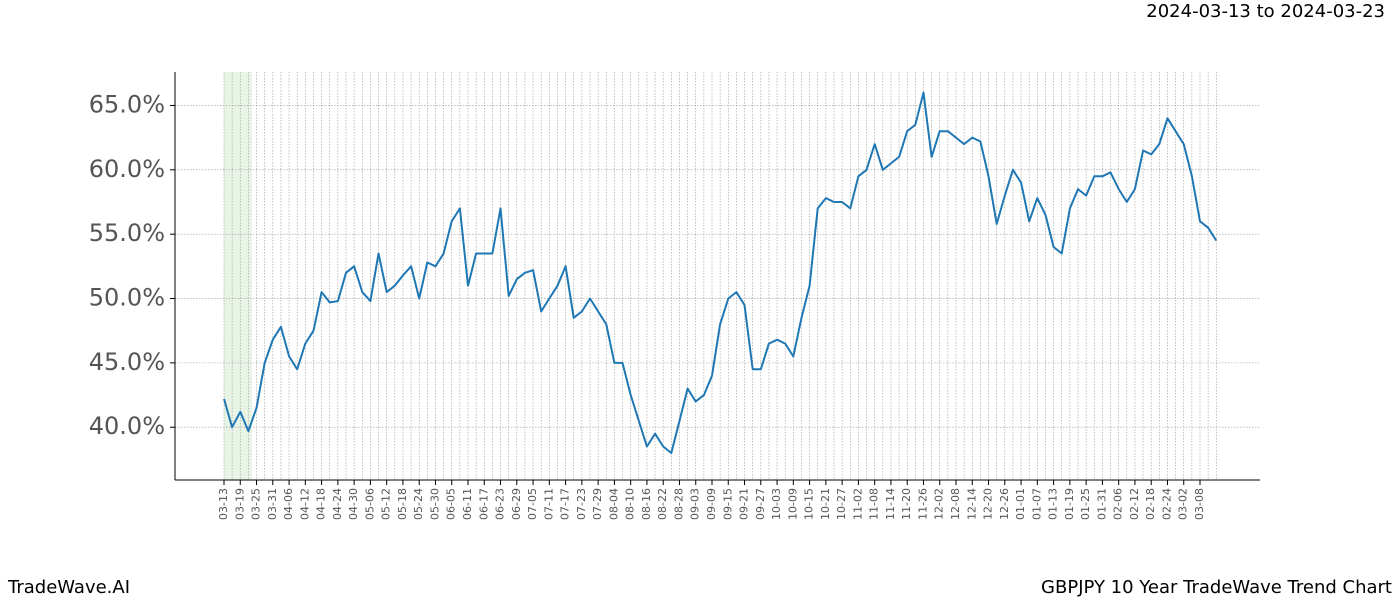 This screenshot has width=1400, height=600. I want to click on x-tick-label: 04-24, so click(337, 504).